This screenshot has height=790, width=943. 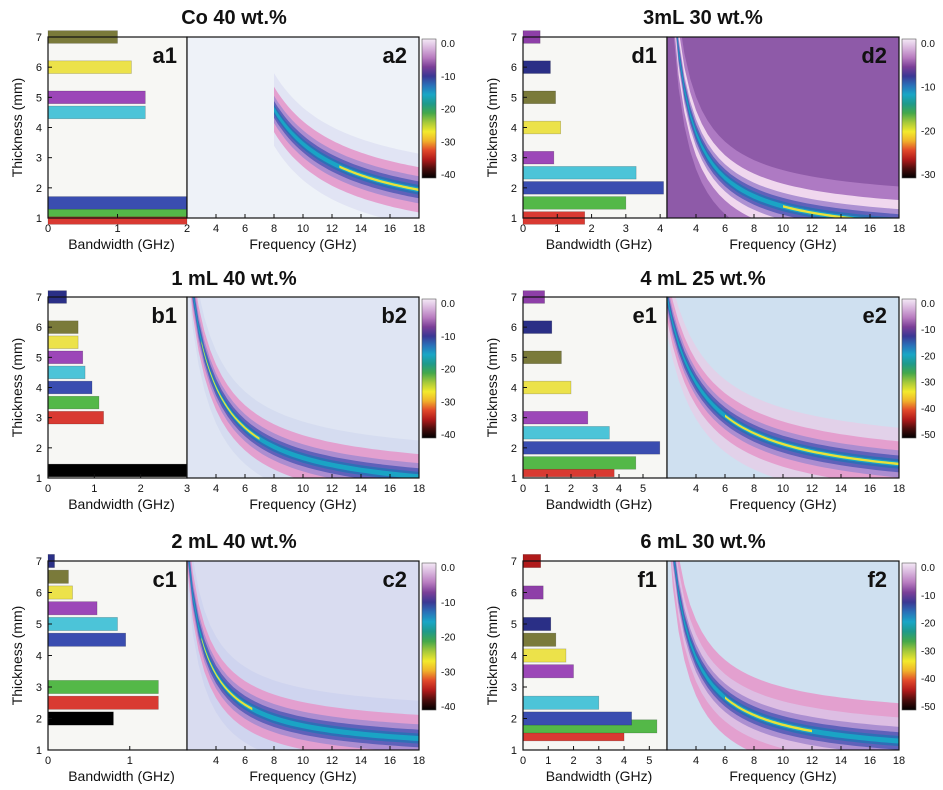 What do you see at coordinates (448, 337) in the screenshot?
I see `colorbar-tick-label: -10` at bounding box center [448, 337].